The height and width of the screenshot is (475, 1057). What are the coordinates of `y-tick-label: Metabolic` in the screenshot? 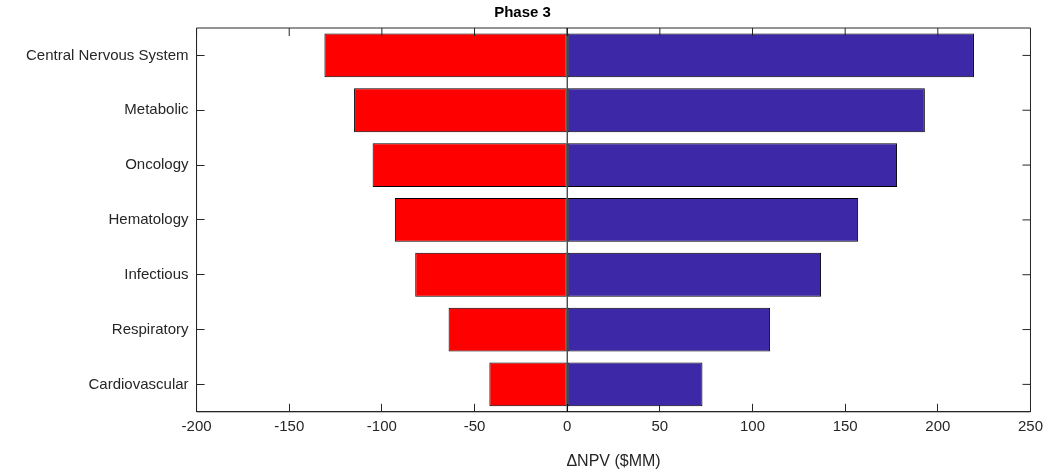 It's located at (157, 109).